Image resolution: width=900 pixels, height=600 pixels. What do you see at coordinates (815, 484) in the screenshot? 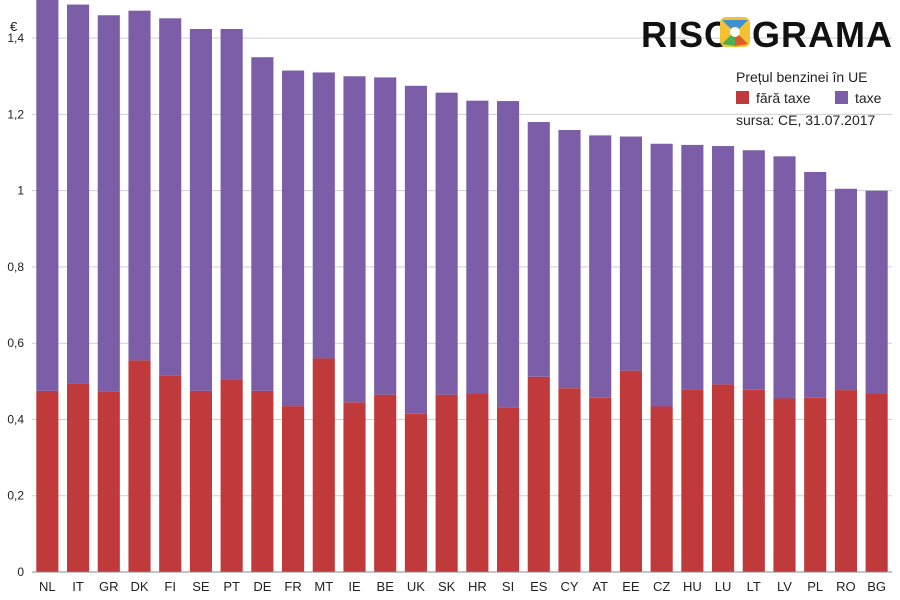
I see `bar-fara-taxe-pl` at bounding box center [815, 484].